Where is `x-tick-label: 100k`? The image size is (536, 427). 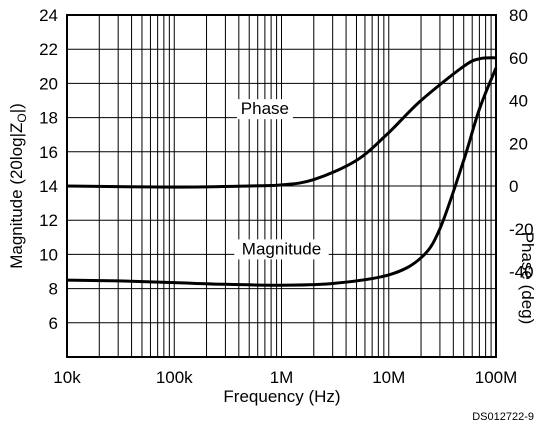
x-tick-label: 100k is located at coordinates (174, 377).